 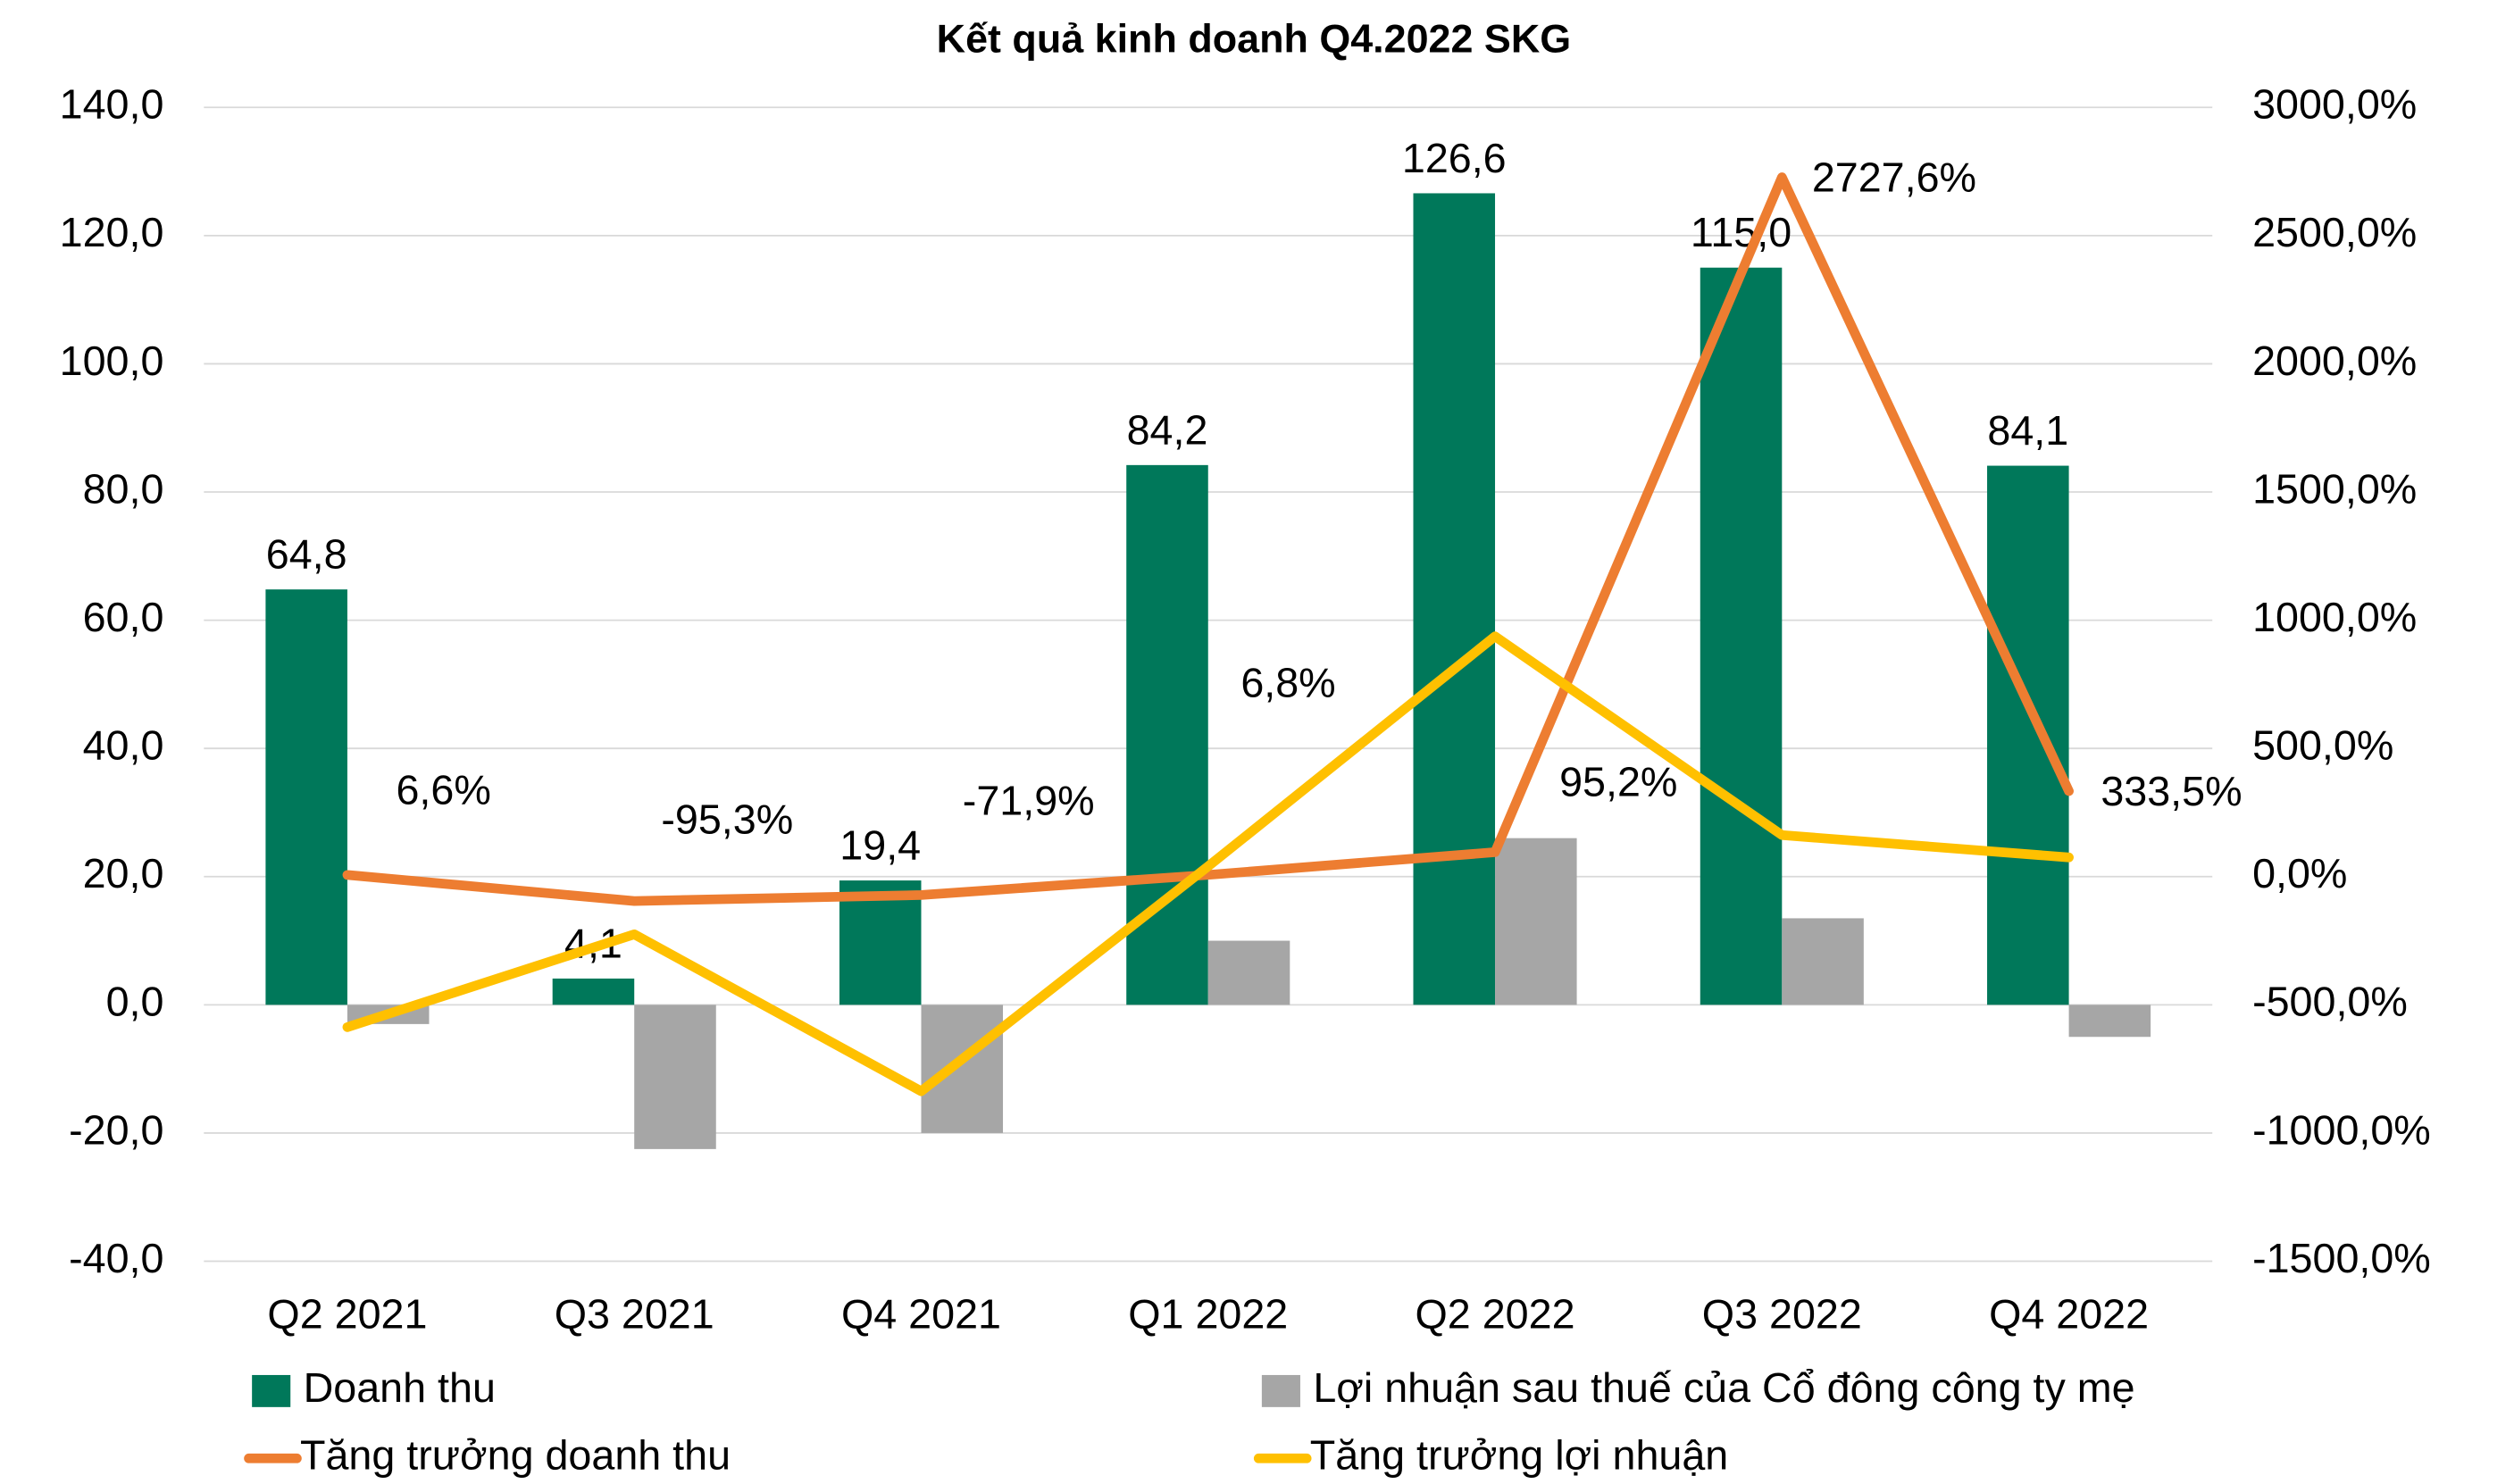 What do you see at coordinates (443, 790) in the screenshot?
I see `data-label: 6,6%` at bounding box center [443, 790].